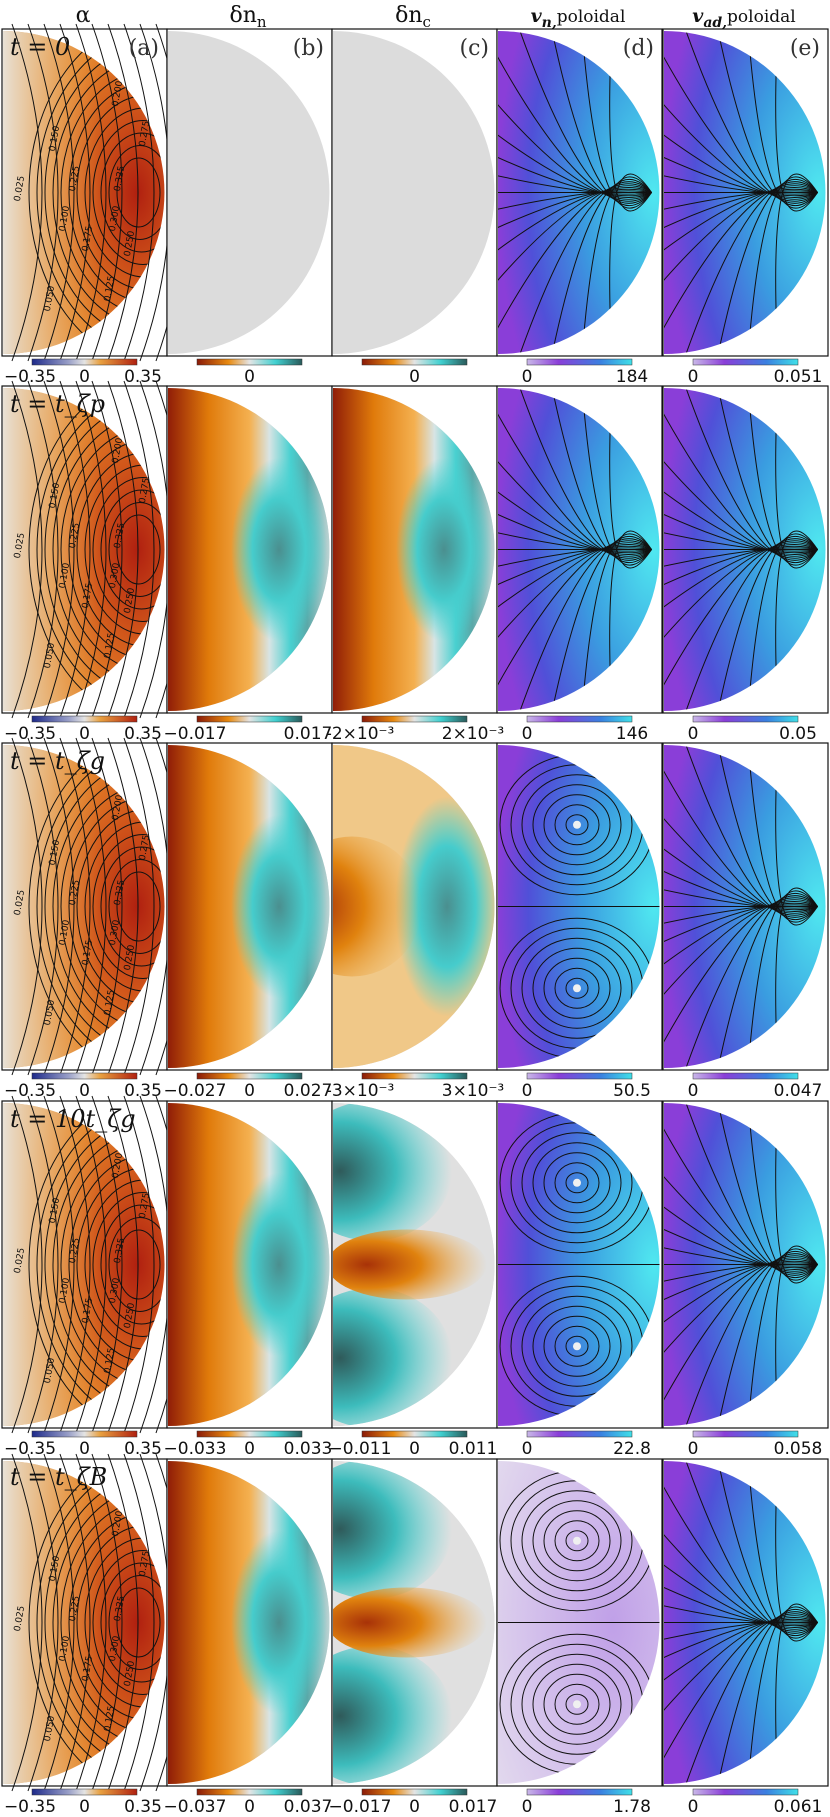 Image resolution: width=830 pixels, height=1817 pixels. Describe the element at coordinates (195, 1807) in the screenshot. I see `colorbar-tick-label: −0.037` at that location.